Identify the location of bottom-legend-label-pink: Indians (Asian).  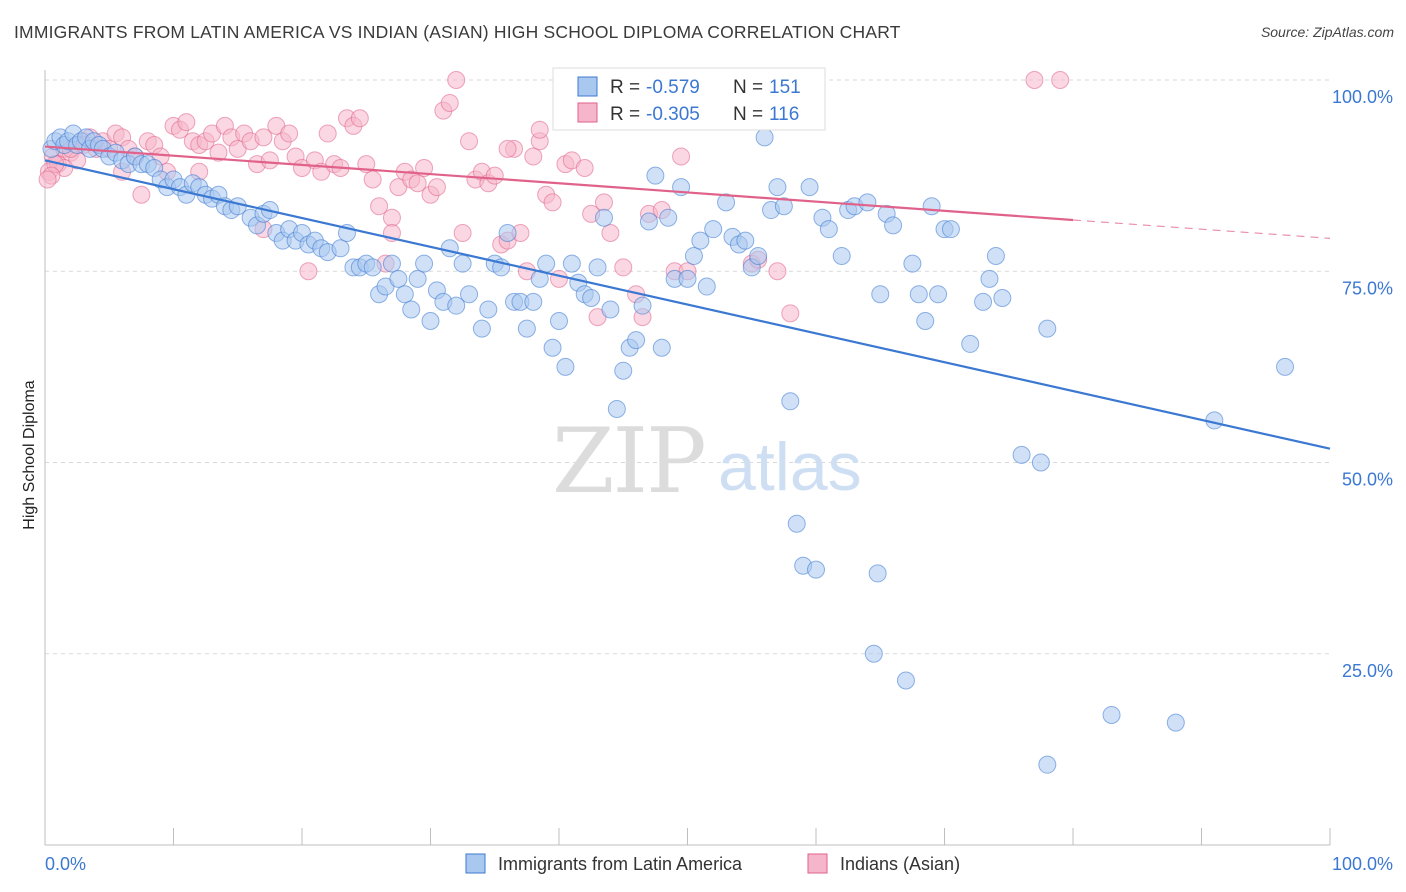
(900, 864).